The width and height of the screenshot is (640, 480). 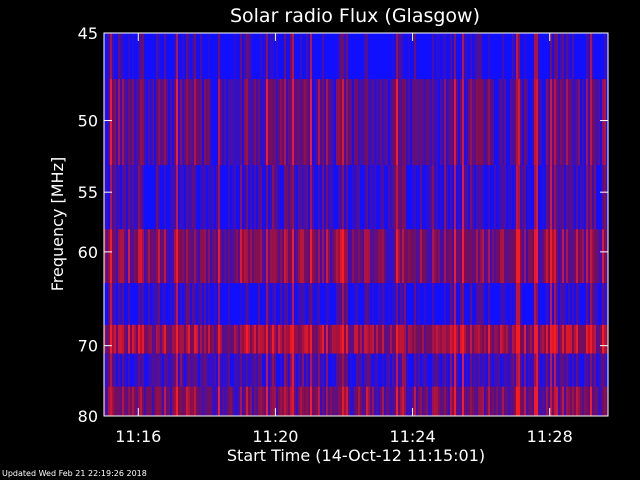 What do you see at coordinates (88, 346) in the screenshot?
I see `y-tick-label: 70` at bounding box center [88, 346].